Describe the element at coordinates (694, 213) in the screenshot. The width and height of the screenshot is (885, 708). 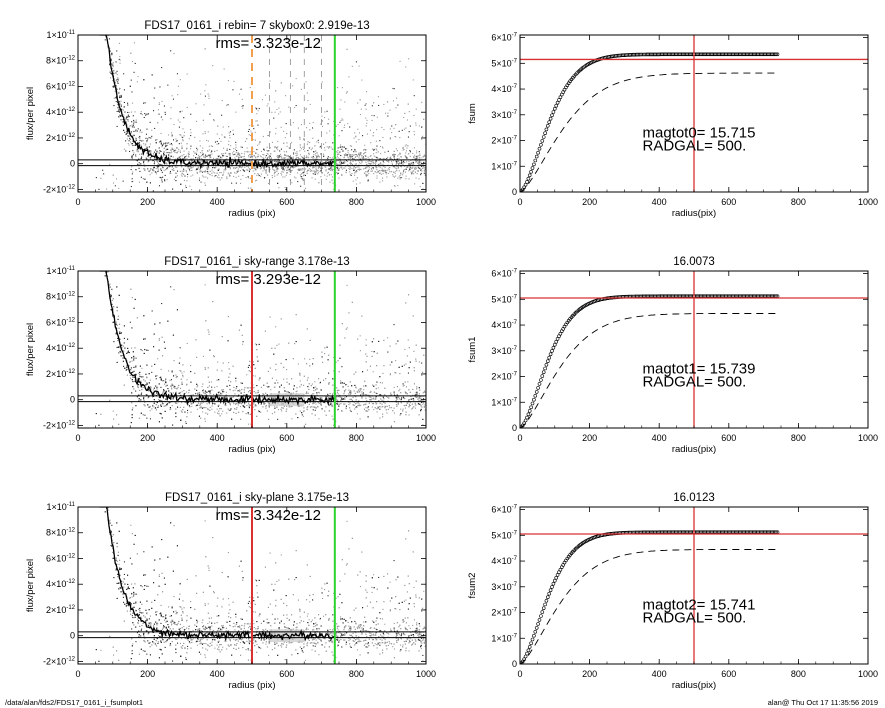
I see `x-axis-label: radius(pix)` at that location.